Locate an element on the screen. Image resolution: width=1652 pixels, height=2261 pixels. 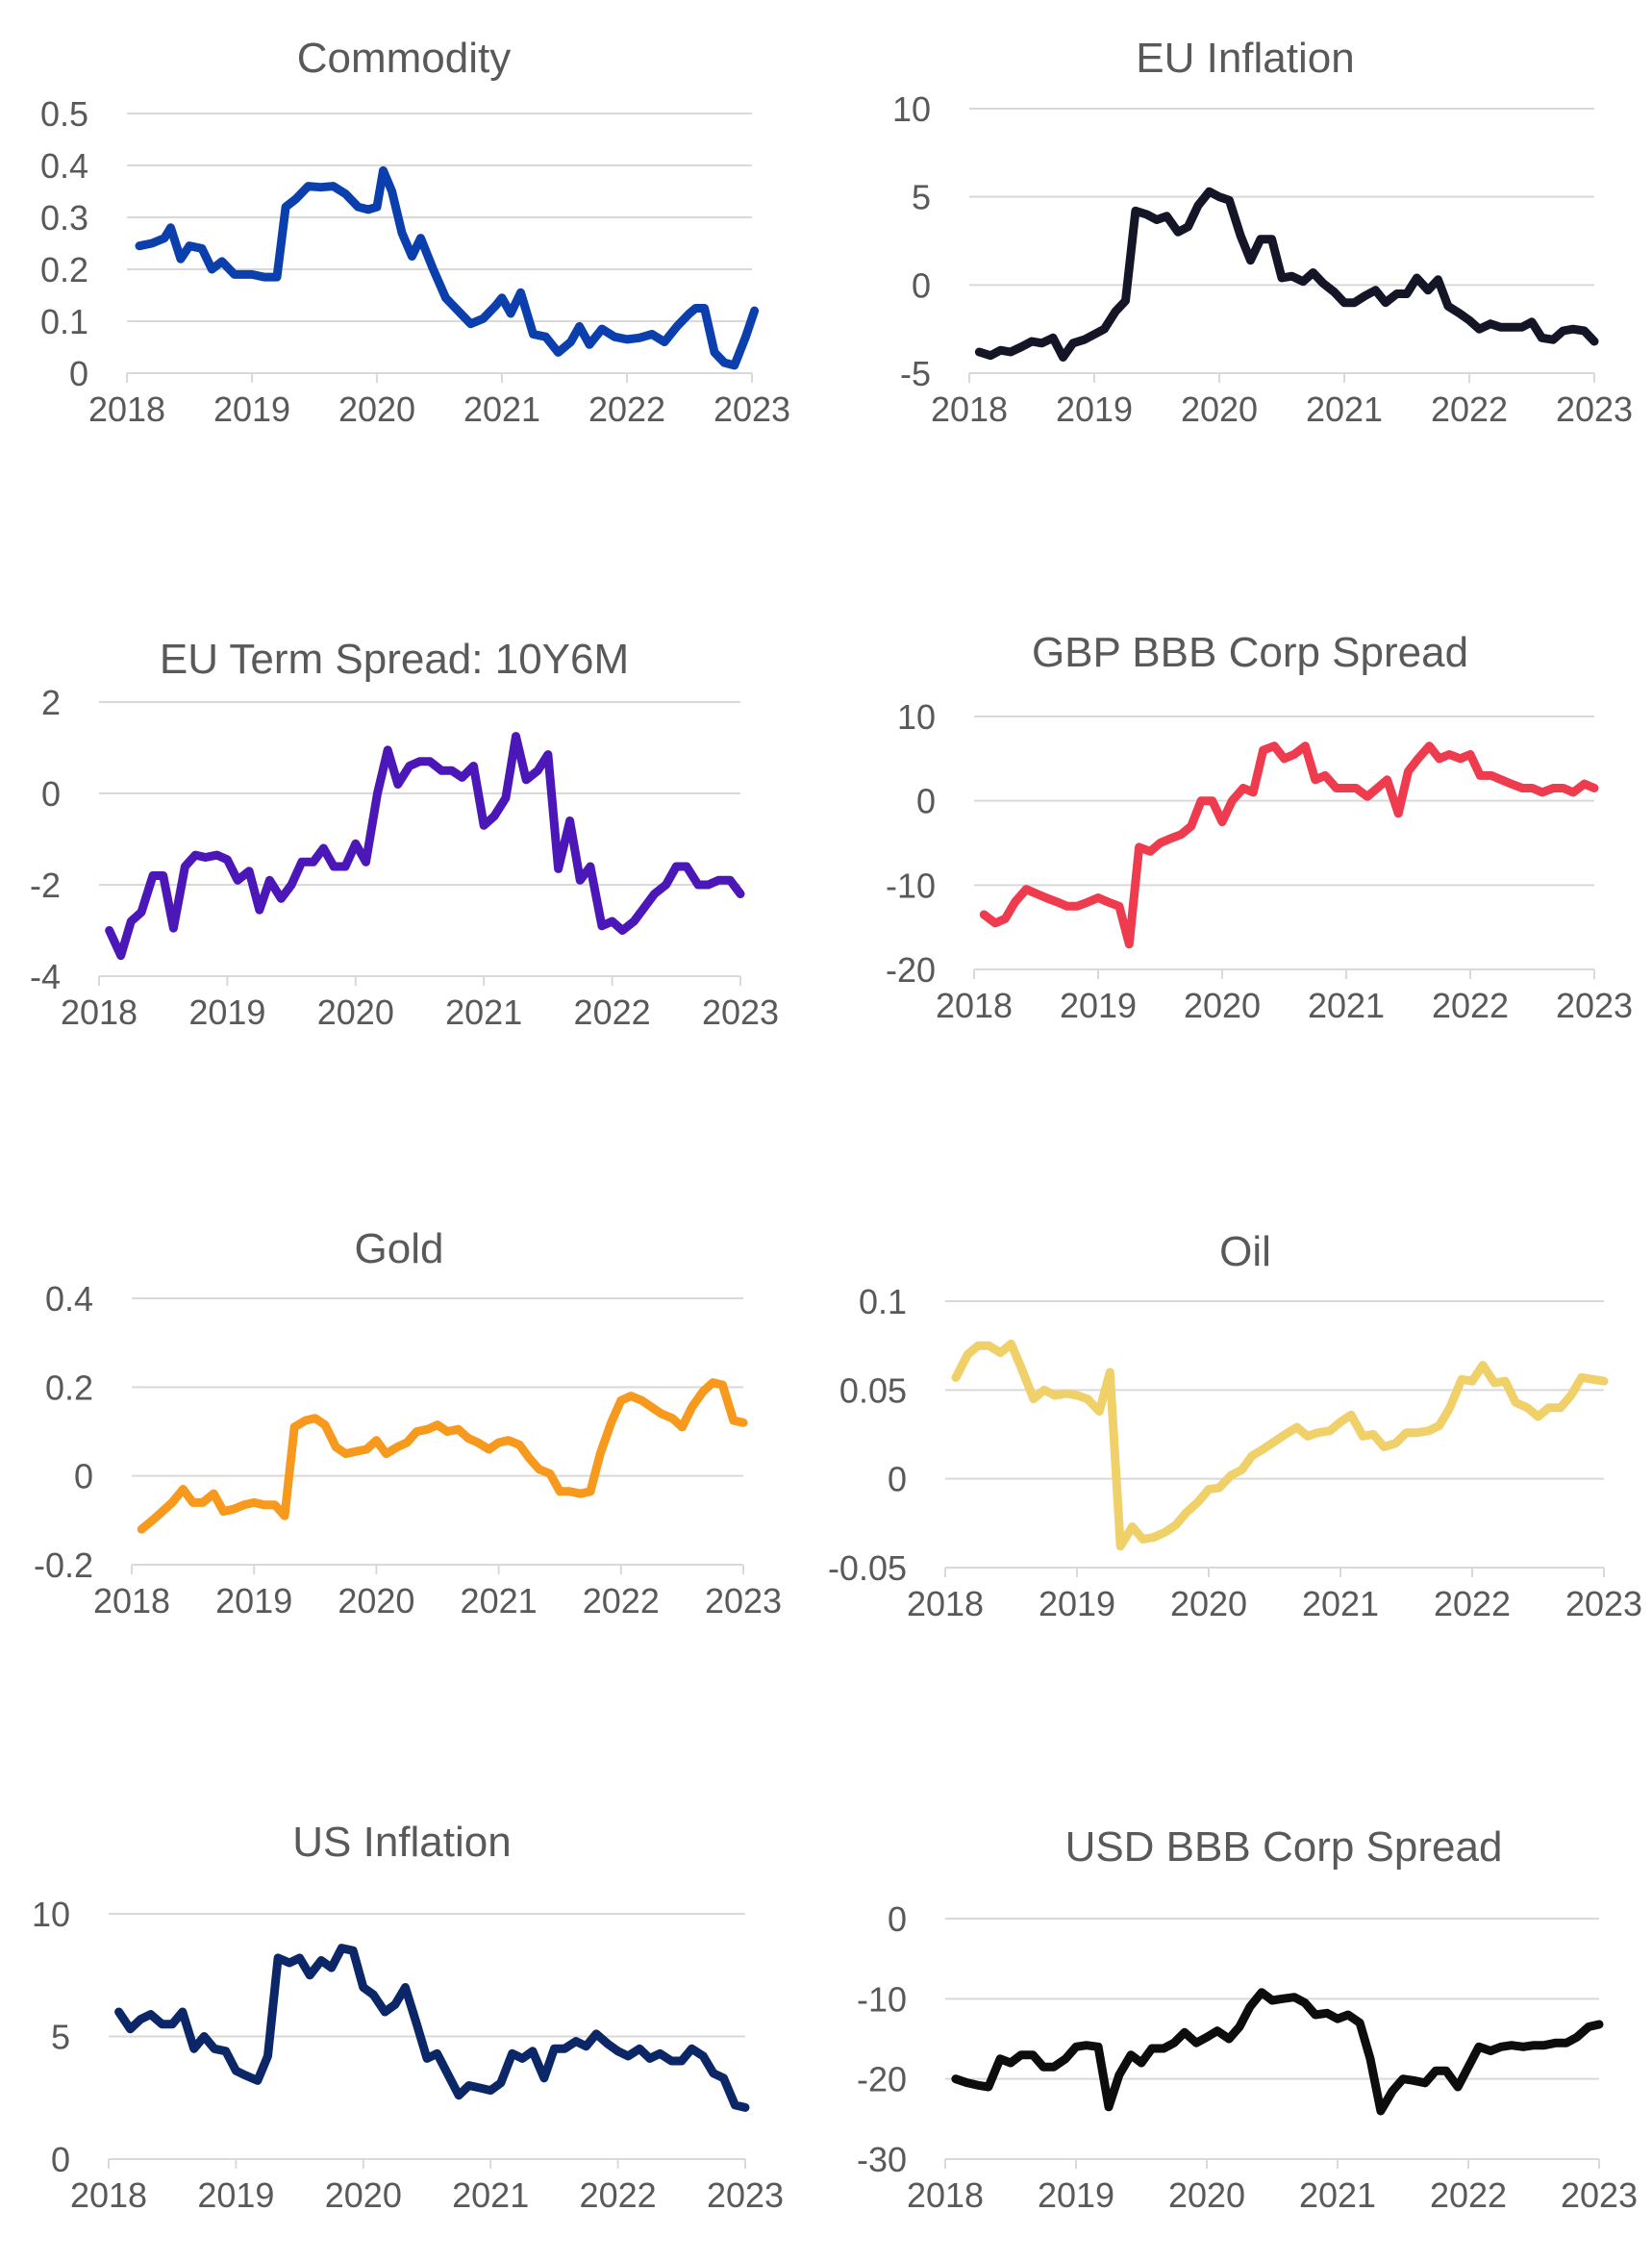
y-tick-label: 0.3 is located at coordinates (64, 218).